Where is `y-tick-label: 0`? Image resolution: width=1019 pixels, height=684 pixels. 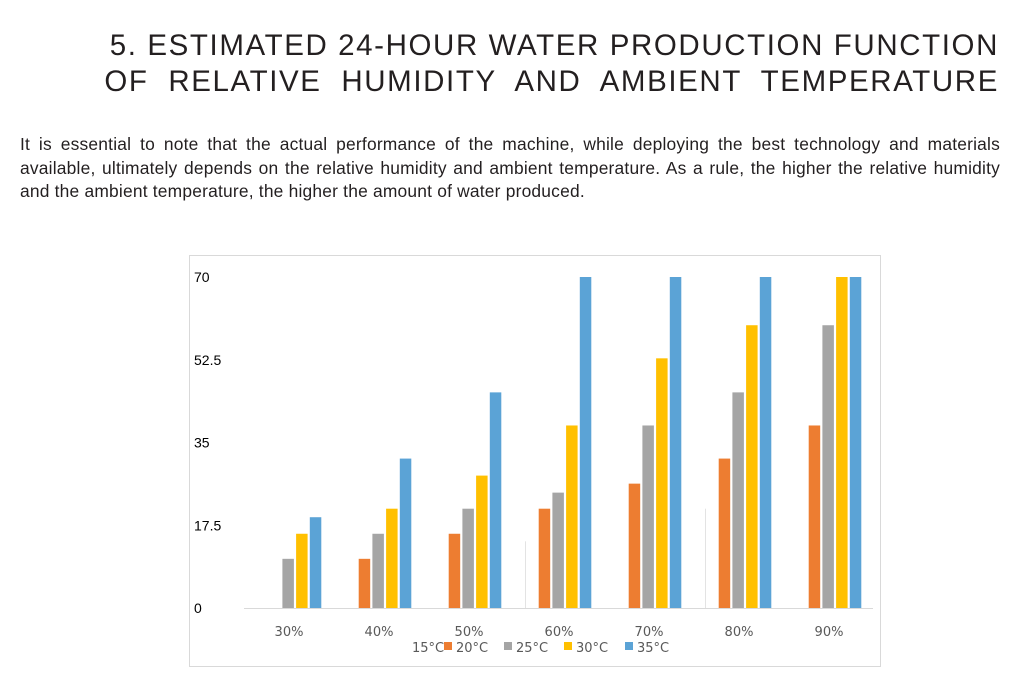 y-tick-label: 0 is located at coordinates (198, 608).